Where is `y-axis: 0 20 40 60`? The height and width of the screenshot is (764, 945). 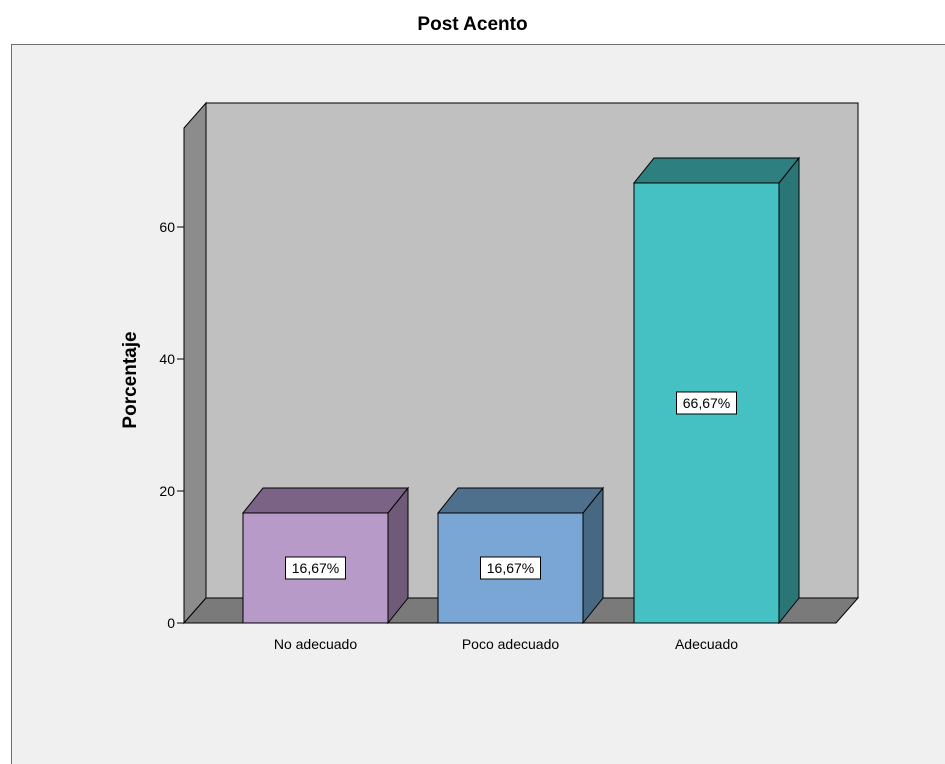
y-axis: 0 20 40 60 is located at coordinates (171, 425).